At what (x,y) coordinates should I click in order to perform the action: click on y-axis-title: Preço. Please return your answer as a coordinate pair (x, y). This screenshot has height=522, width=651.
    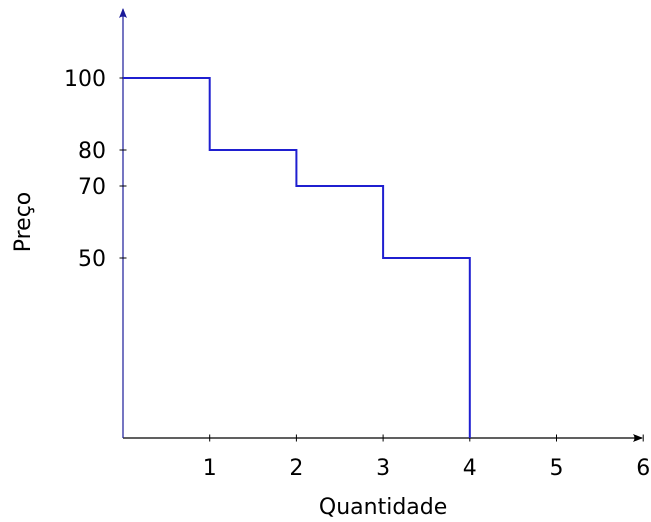
    Looking at the image, I should click on (23, 222).